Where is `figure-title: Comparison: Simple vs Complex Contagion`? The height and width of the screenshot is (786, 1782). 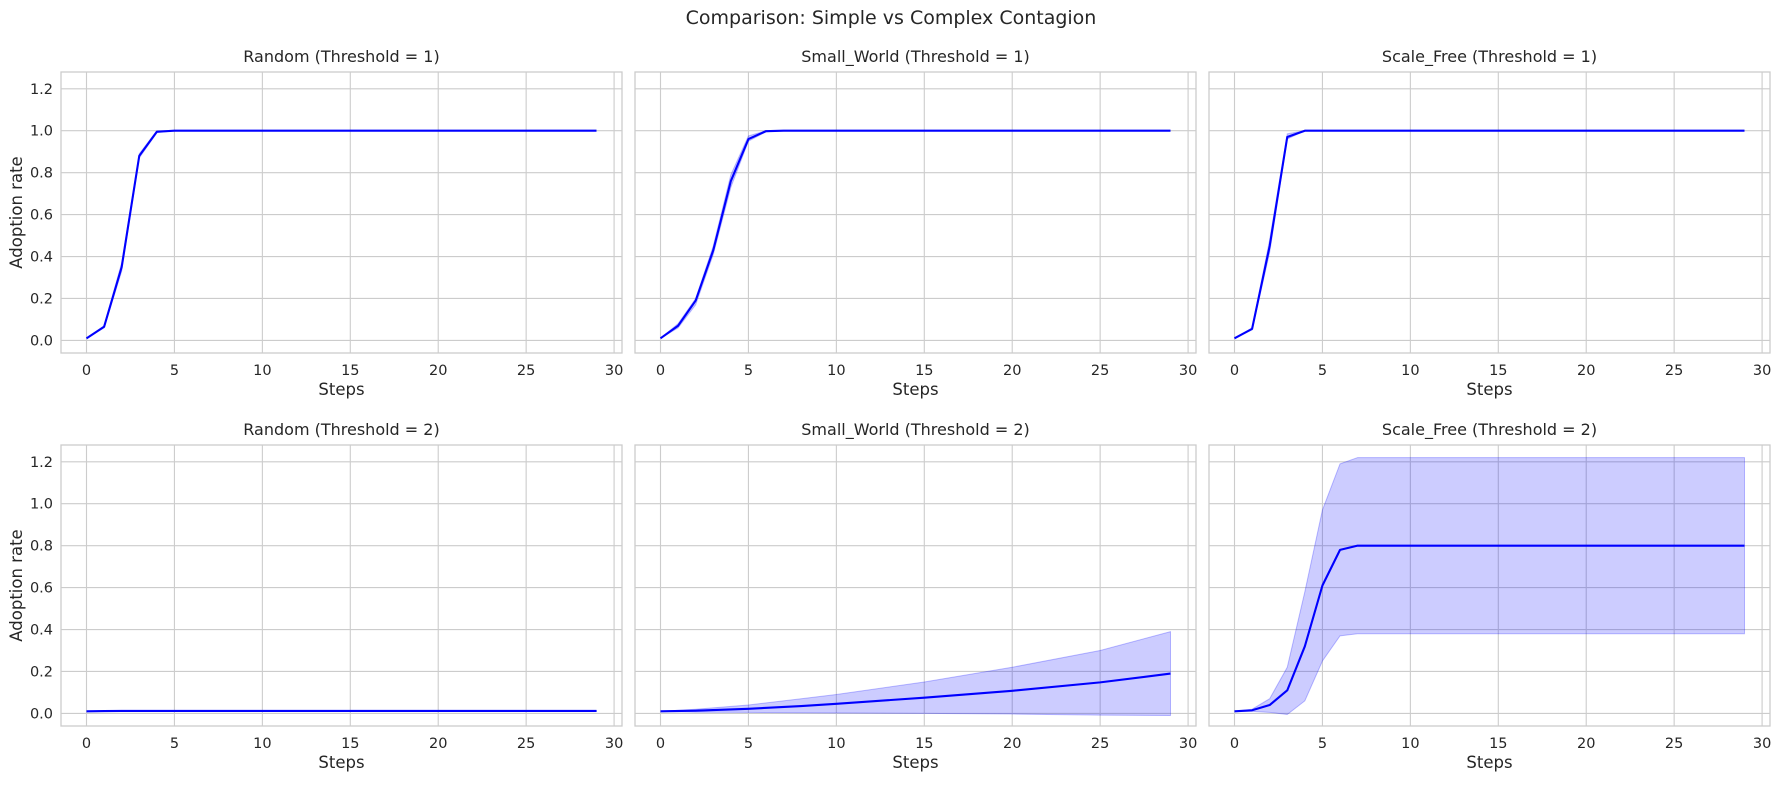
figure-title: Comparison: Simple vs Complex Contagion is located at coordinates (891, 18).